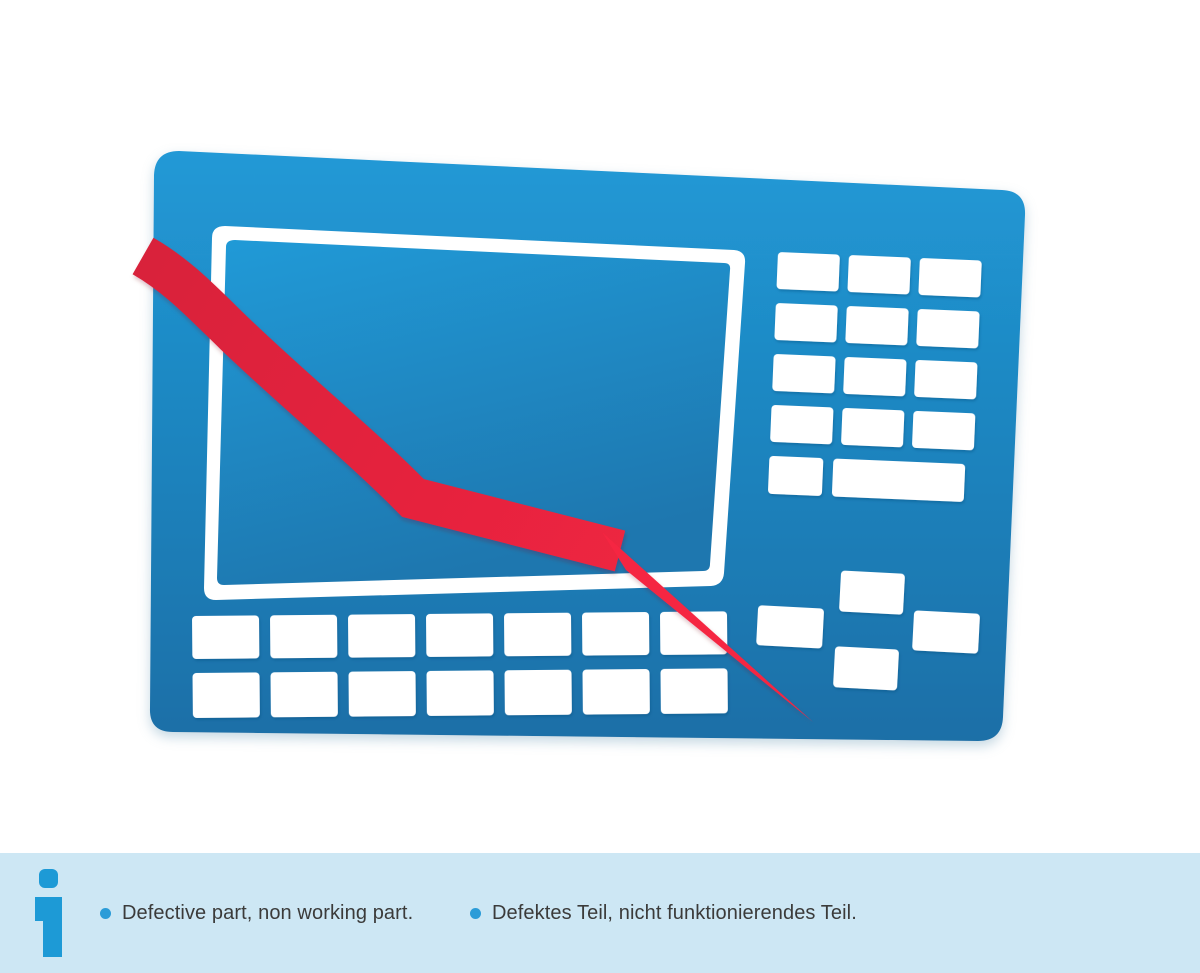  I want to click on legend-item-en: Defective part, non working part., so click(256, 913).